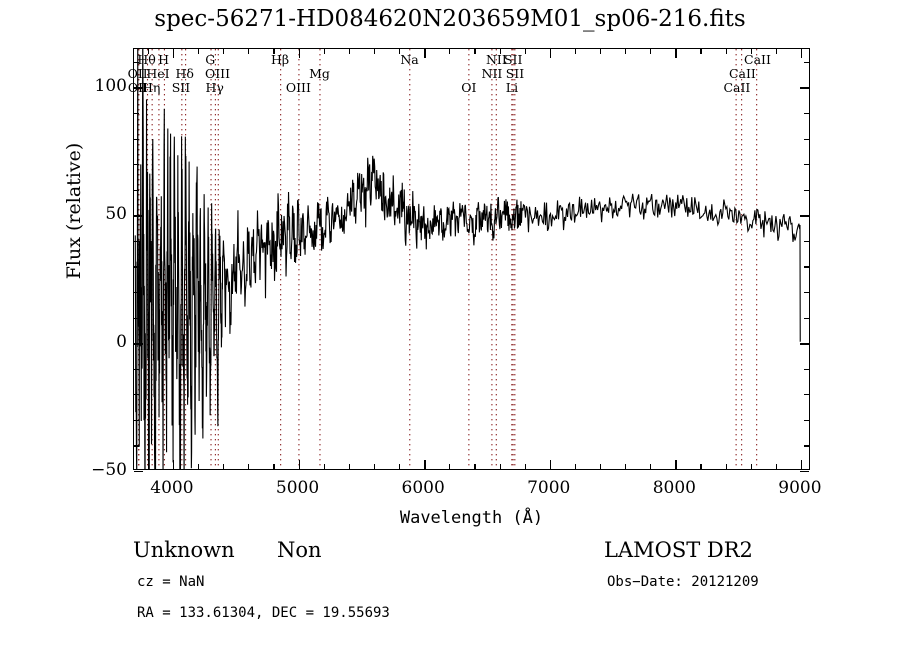 The width and height of the screenshot is (900, 650). Describe the element at coordinates (806, 369) in the screenshot. I see `y-tick-right--10` at that location.